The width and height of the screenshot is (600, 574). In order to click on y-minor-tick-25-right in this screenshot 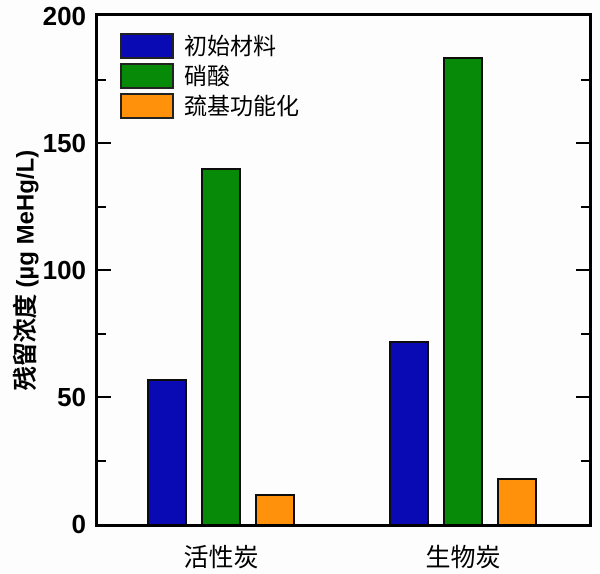, I will do `click(585, 460)`.